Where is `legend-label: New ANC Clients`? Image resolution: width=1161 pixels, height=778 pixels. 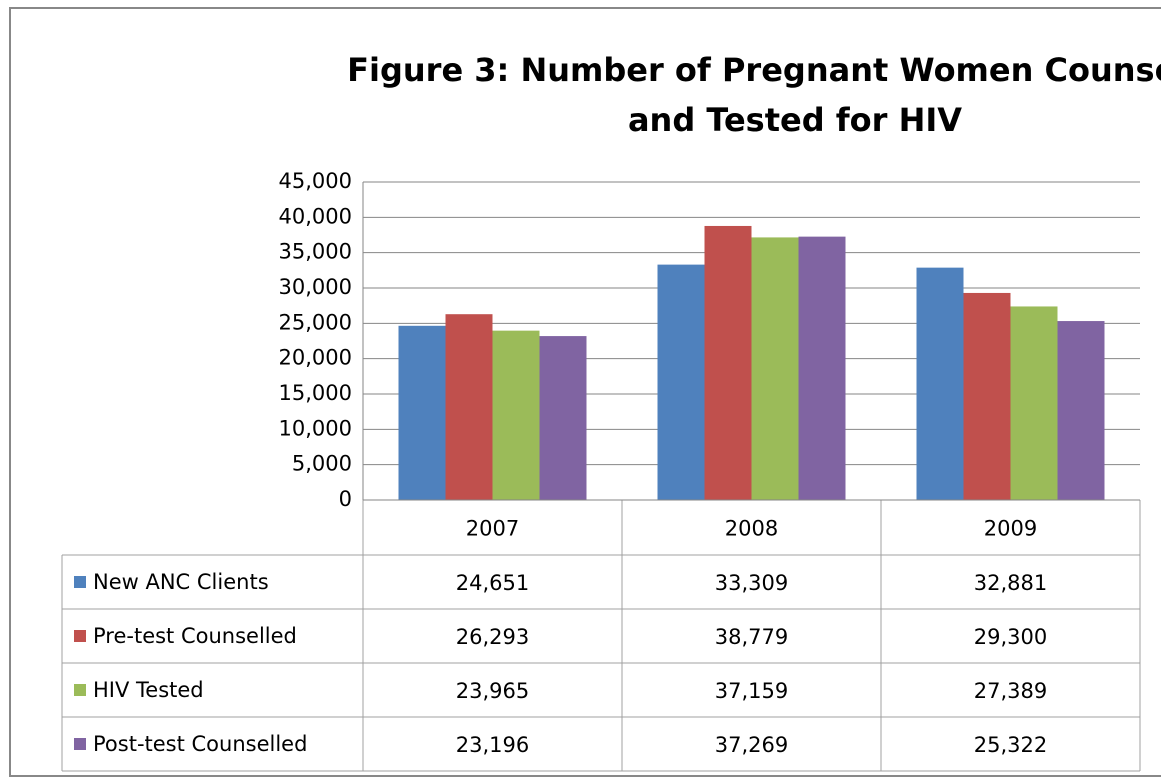 legend-label: New ANC Clients is located at coordinates (181, 582).